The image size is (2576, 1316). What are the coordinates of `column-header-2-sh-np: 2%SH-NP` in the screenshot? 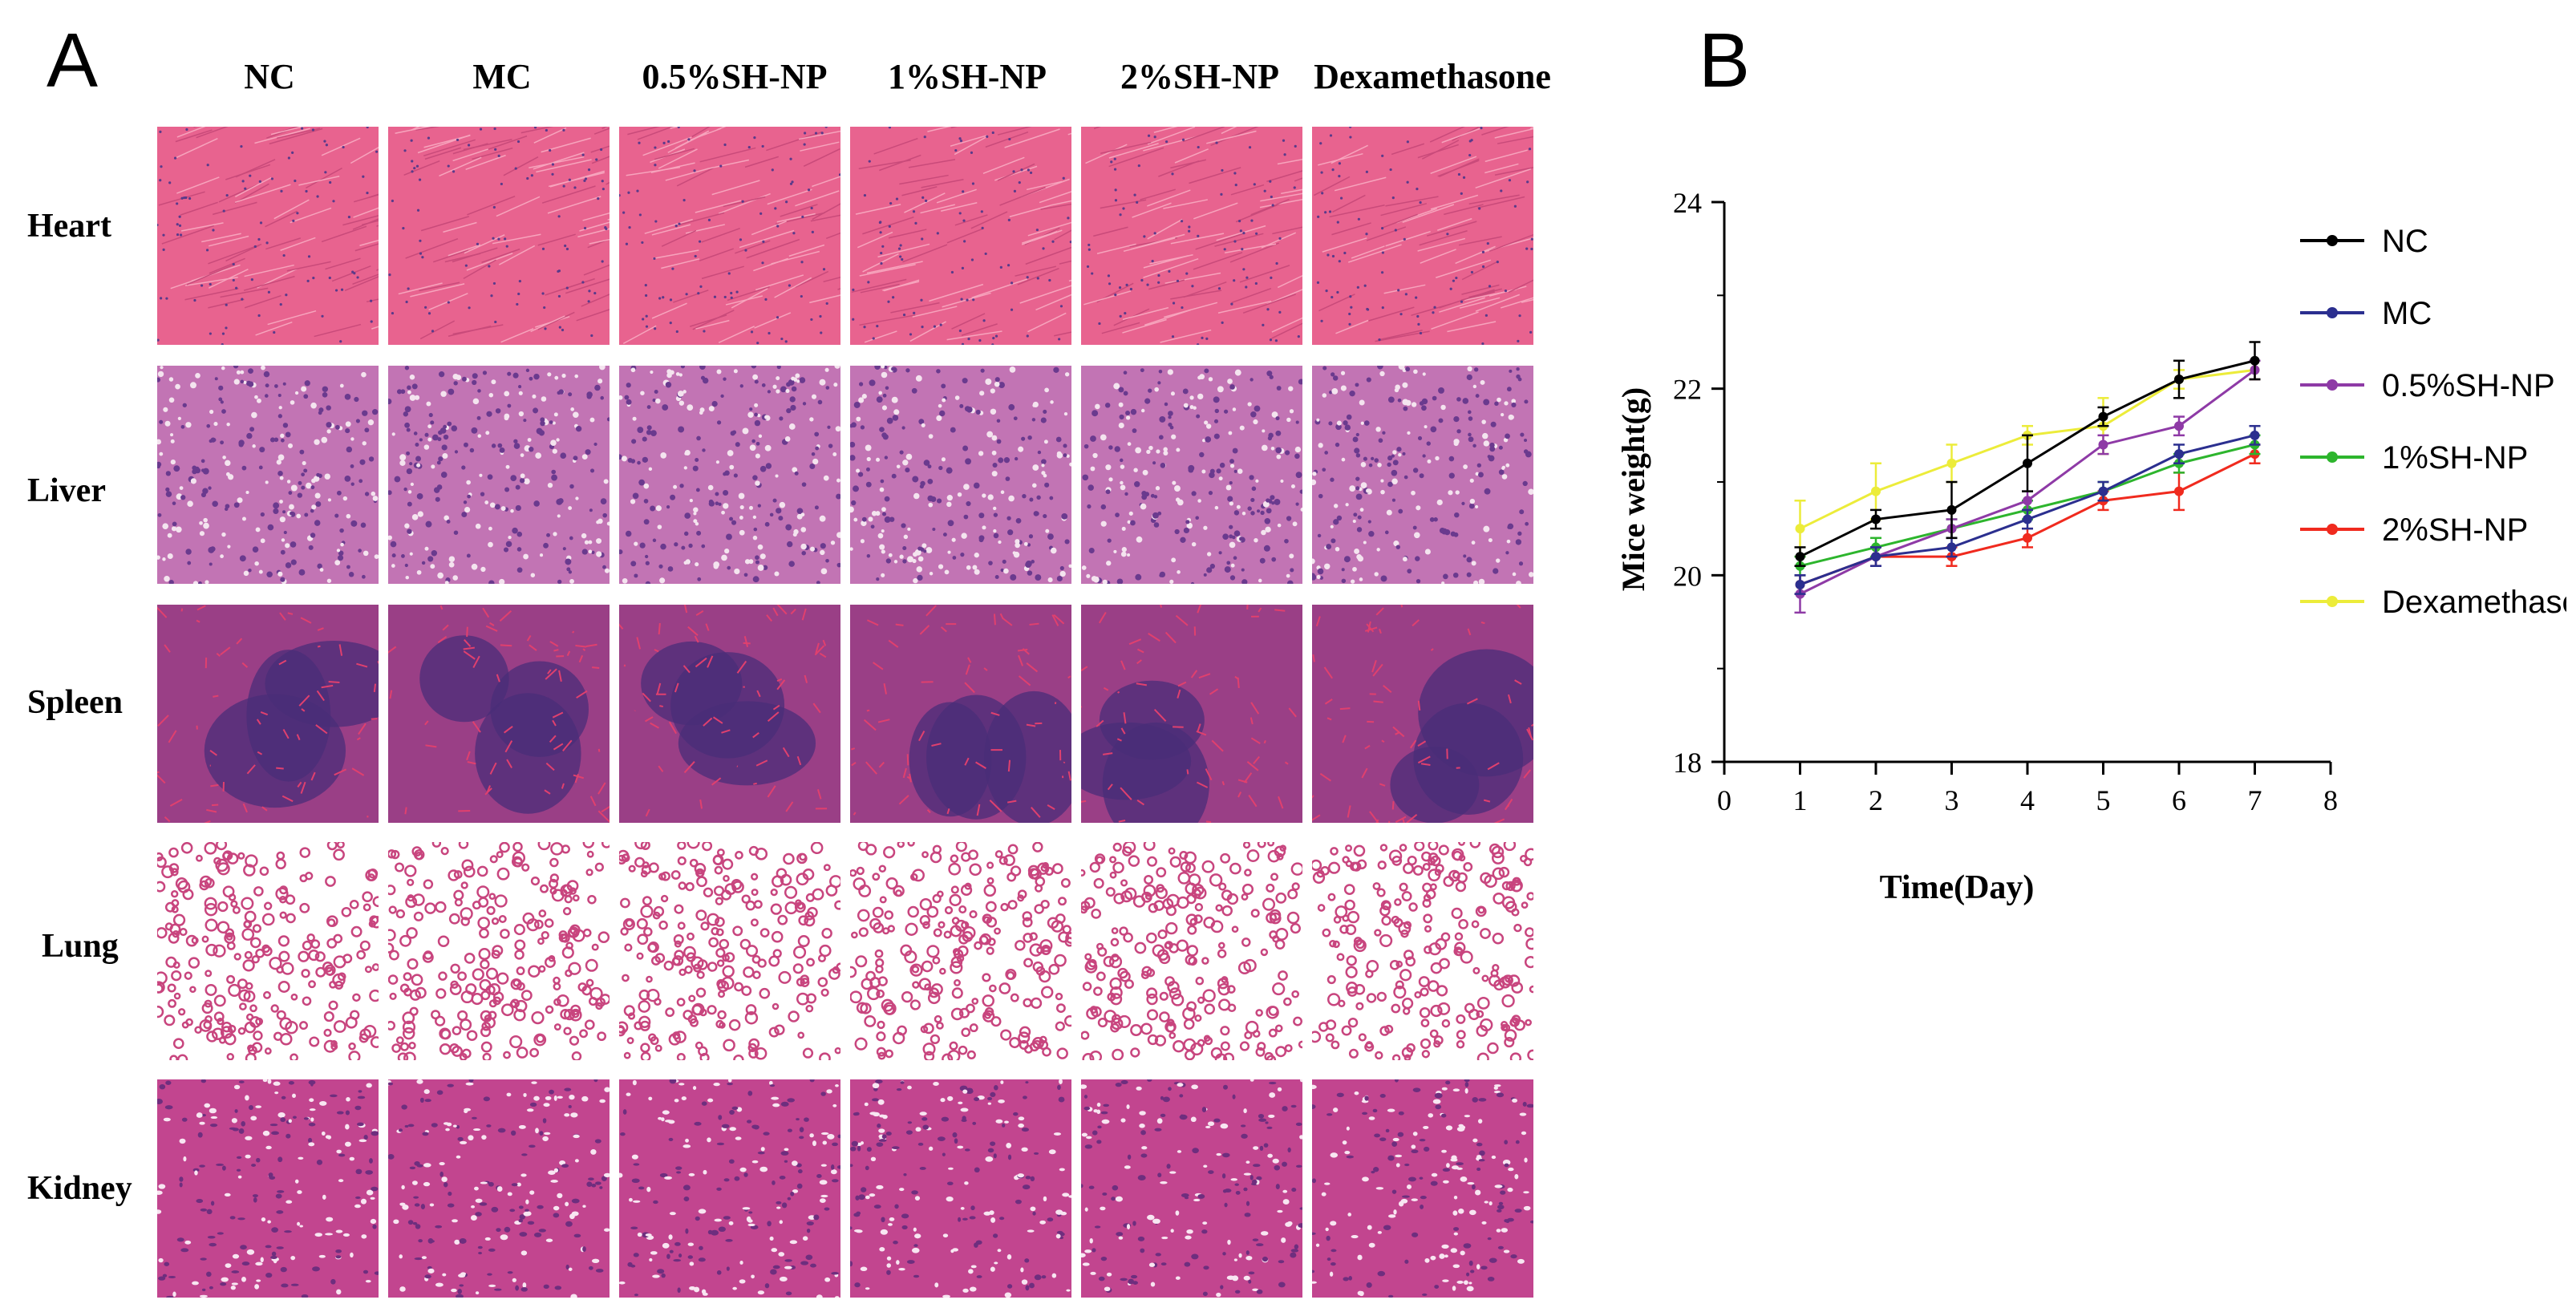 It's located at (1199, 76).